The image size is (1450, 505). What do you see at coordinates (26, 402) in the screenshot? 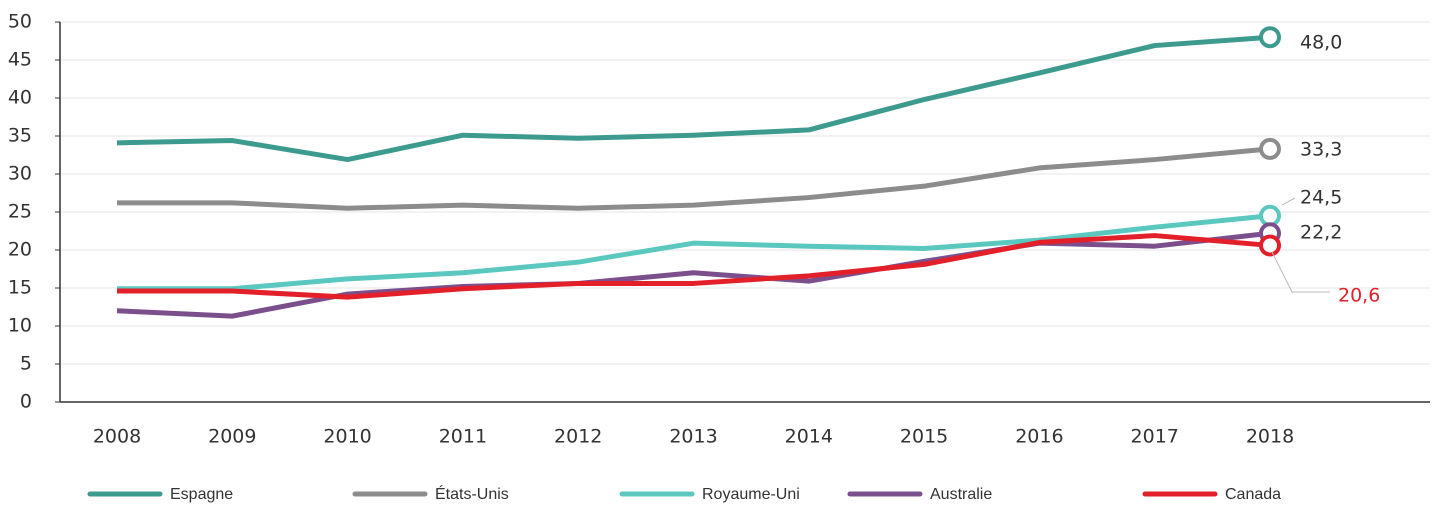
I see `y-tick-label: 0` at bounding box center [26, 402].